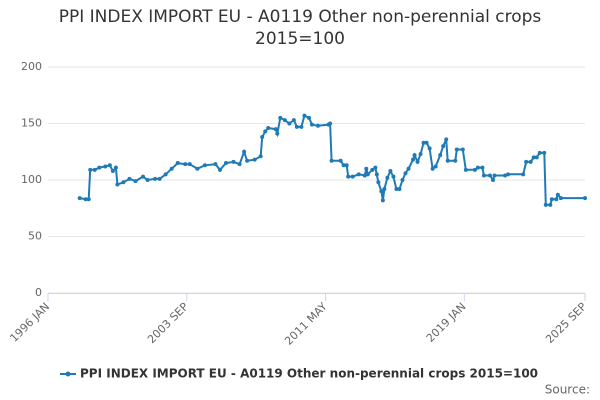 The width and height of the screenshot is (600, 400). I want to click on y-tick-label: 150, so click(31, 123).